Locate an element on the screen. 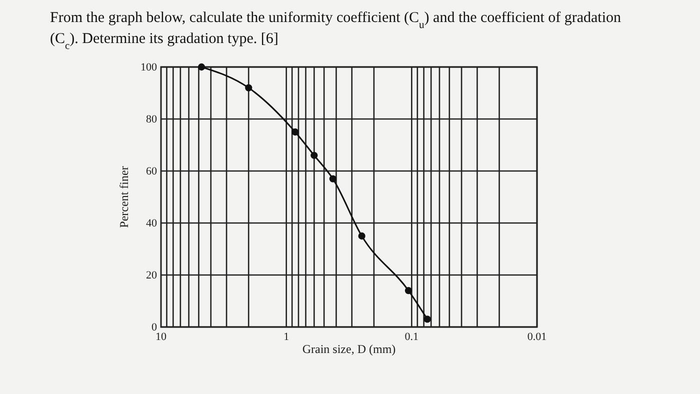 This screenshot has height=394, width=700. x-tick-label: 1 is located at coordinates (287, 336).